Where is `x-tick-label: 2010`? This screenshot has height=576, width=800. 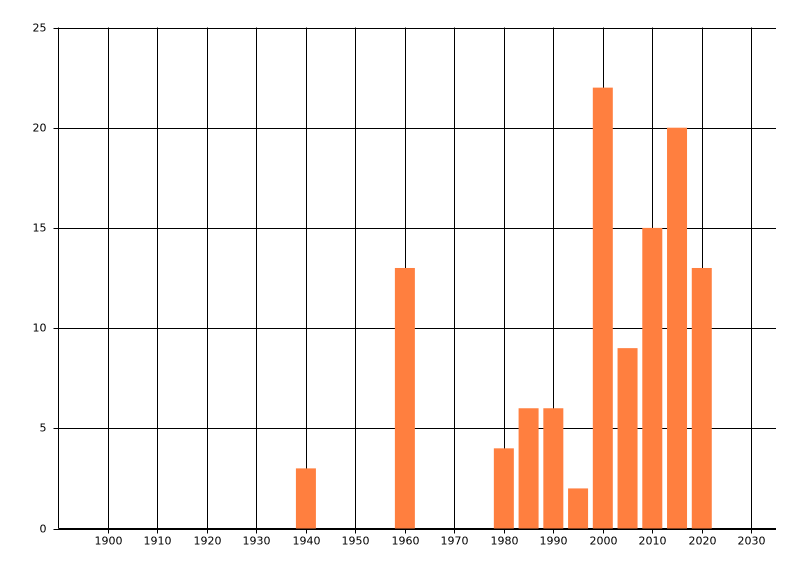
x-tick-label: 2010 is located at coordinates (653, 541).